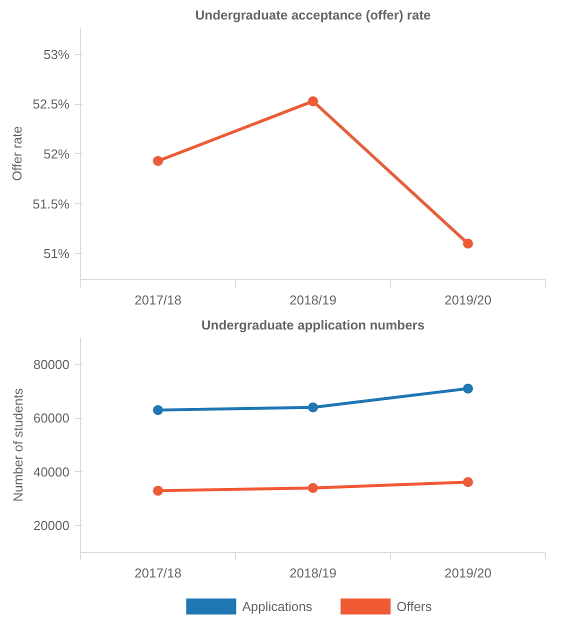 Image resolution: width=580 pixels, height=635 pixels. Describe the element at coordinates (18, 445) in the screenshot. I see `y-axis-title: Number of students` at that location.